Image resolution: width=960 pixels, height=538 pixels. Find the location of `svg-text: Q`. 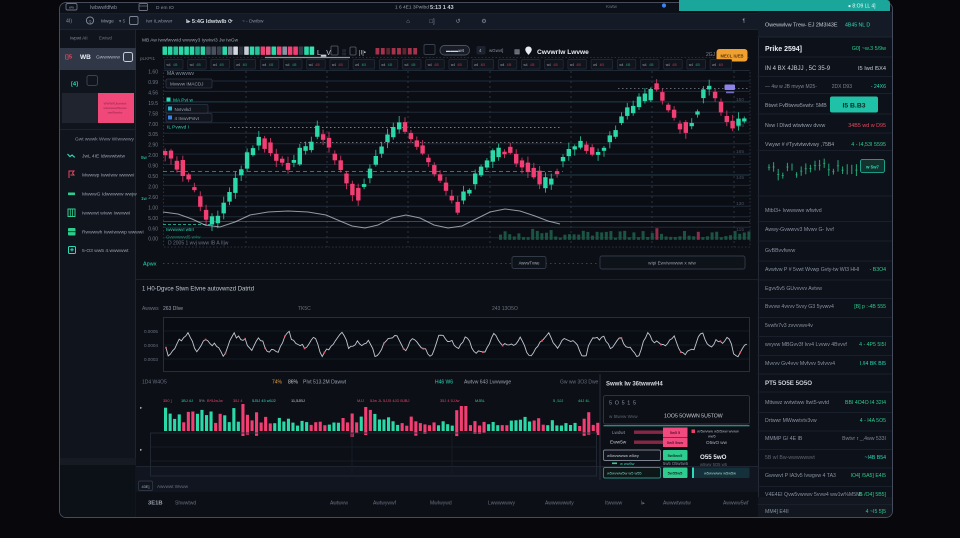

svg-text: Q is located at coordinates (90, 22).